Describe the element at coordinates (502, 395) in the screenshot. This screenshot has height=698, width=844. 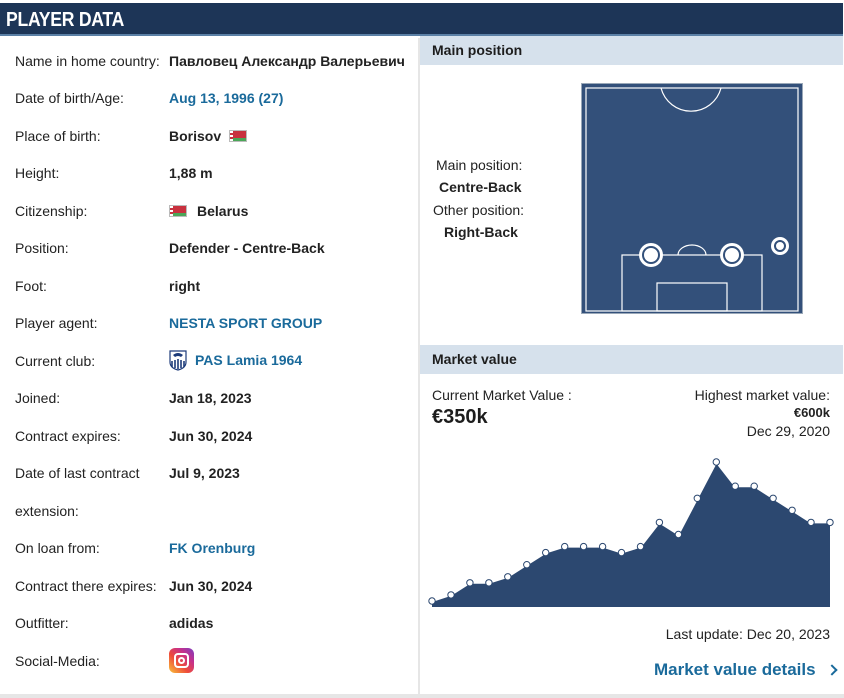
I see `current-market-value-label: Current Market Value :` at that location.